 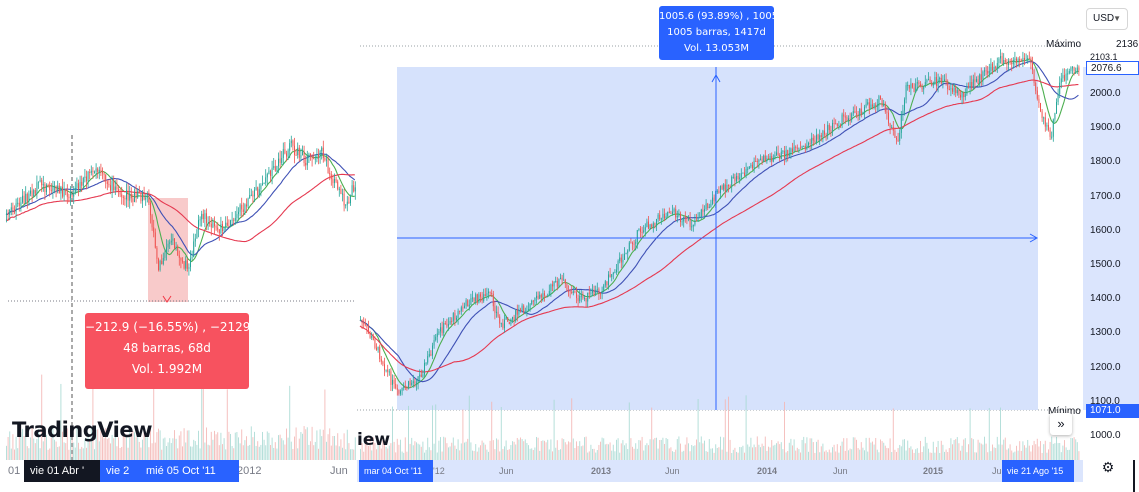 I want to click on tradingview-logo-partial: iew, so click(x=374, y=440).